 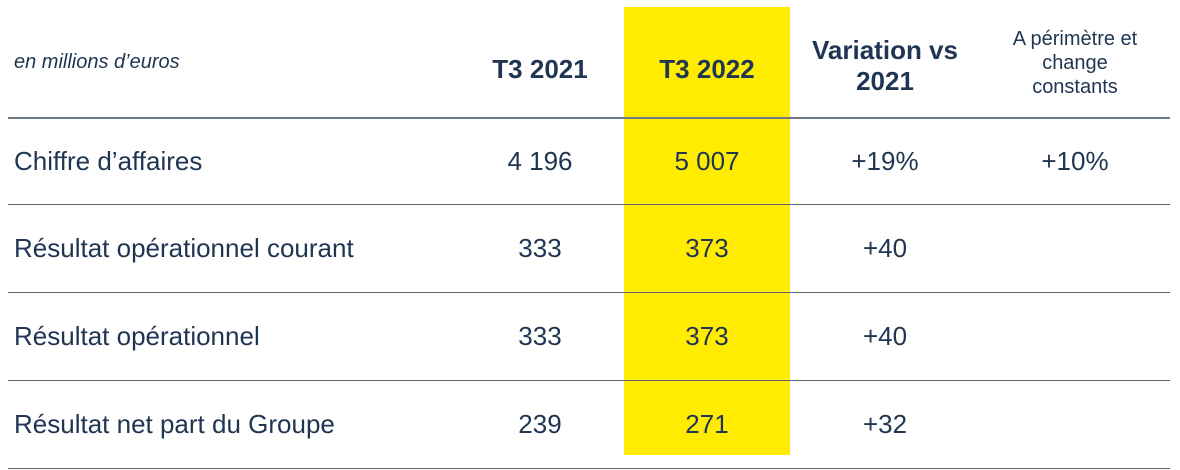 I want to click on value-variation: +32, so click(x=885, y=424).